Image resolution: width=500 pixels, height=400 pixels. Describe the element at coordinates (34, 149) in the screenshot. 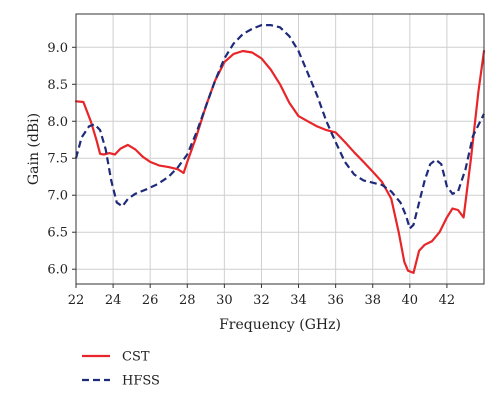

I see `y-axis-title: Gain (dBi)` at that location.